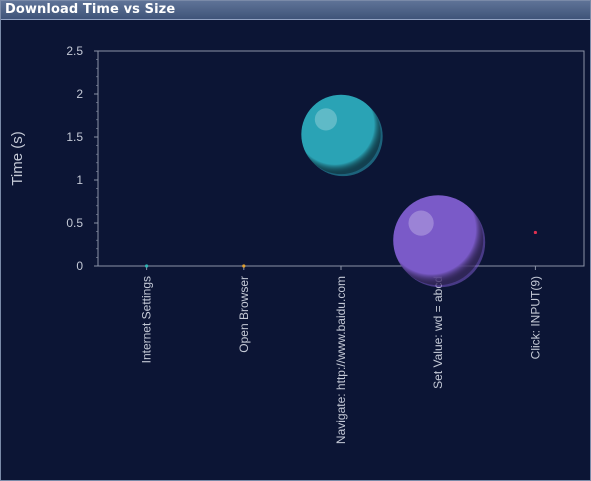  I want to click on x-tick-label: Navigate: http://www.baidu.com, so click(341, 360).